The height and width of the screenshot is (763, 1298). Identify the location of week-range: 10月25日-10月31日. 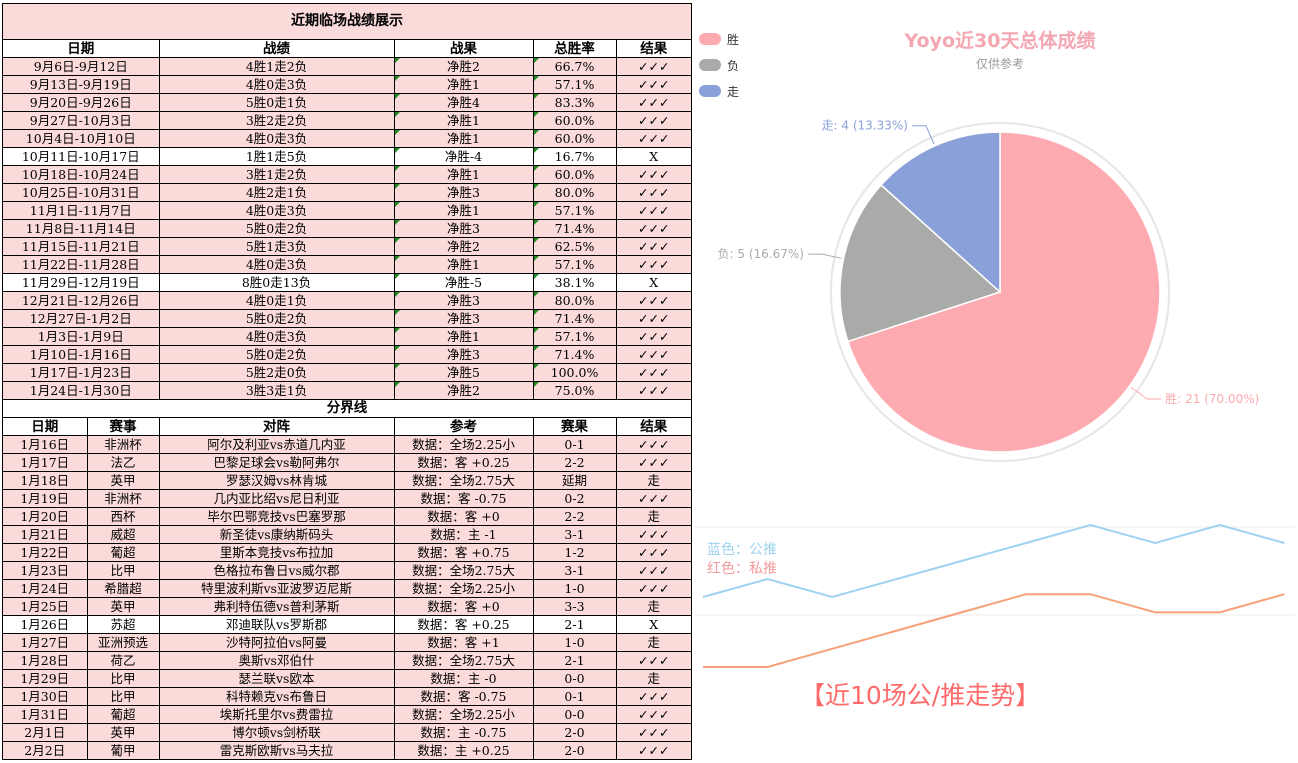
(81, 192).